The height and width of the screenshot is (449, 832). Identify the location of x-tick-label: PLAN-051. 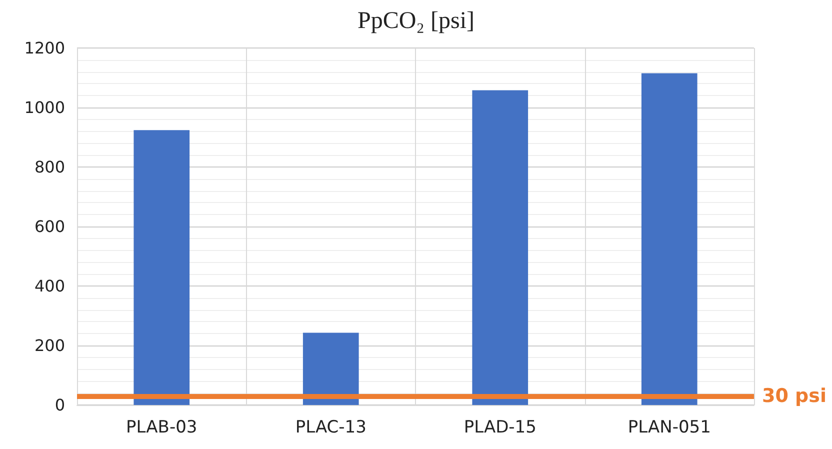
(669, 428).